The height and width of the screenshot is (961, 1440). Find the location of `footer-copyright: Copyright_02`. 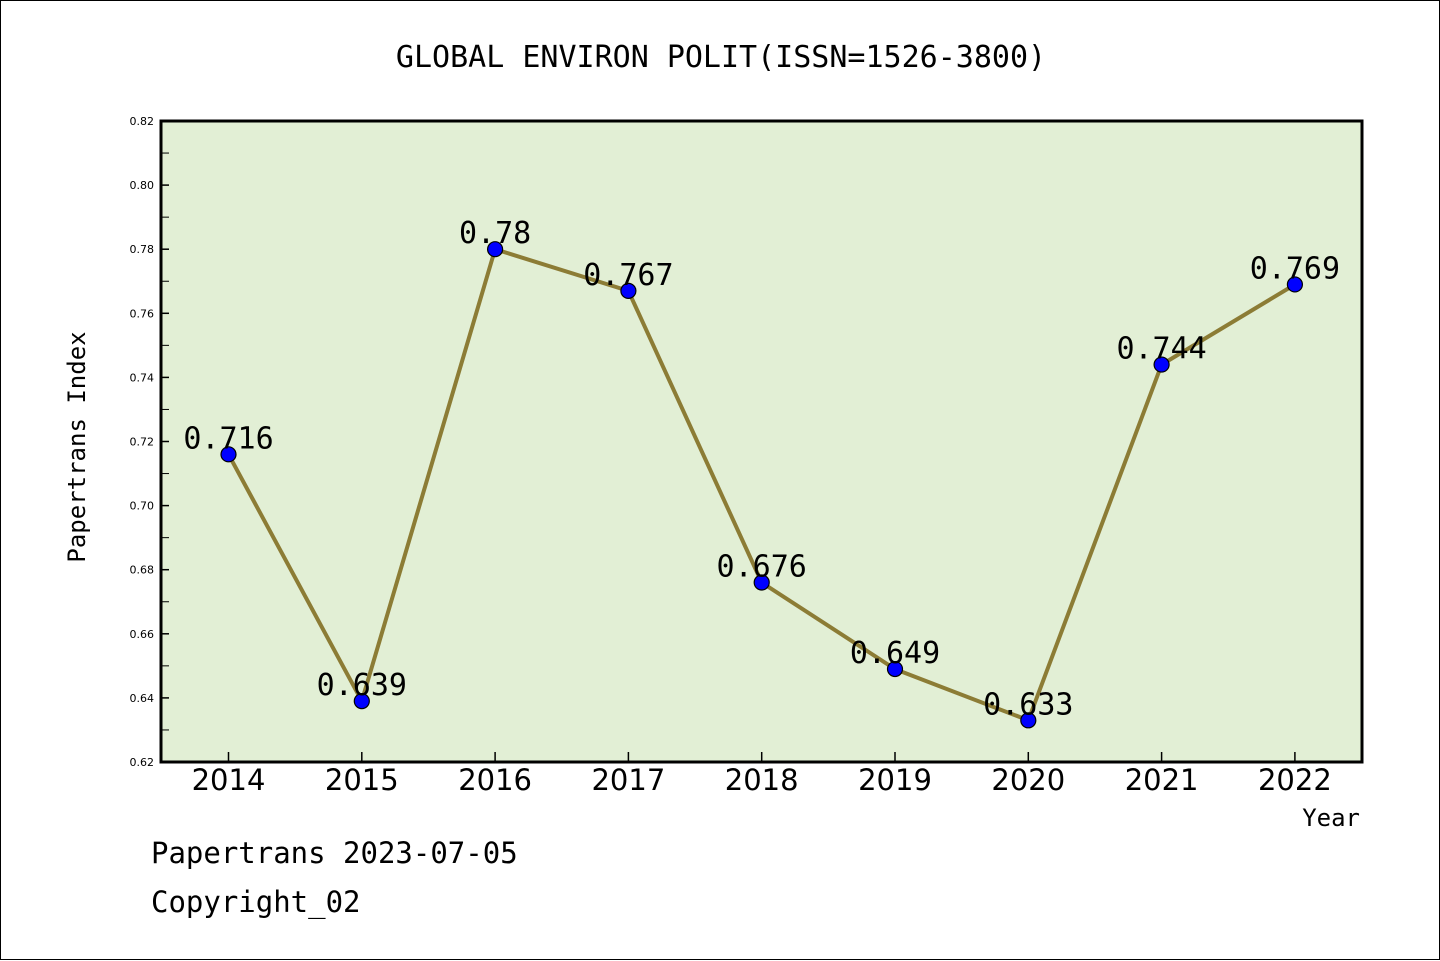

footer-copyright: Copyright_02 is located at coordinates (256, 902).